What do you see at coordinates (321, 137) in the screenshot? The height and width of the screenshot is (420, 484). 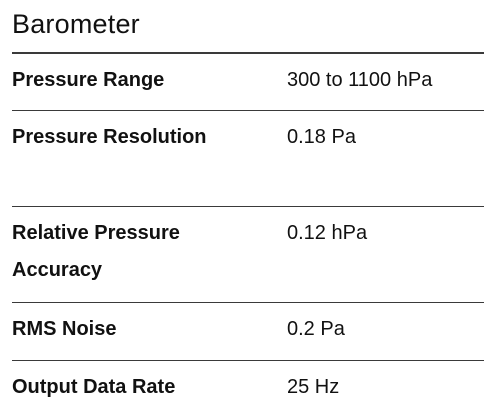 I see `spec-value: 0.18 Pa` at bounding box center [321, 137].